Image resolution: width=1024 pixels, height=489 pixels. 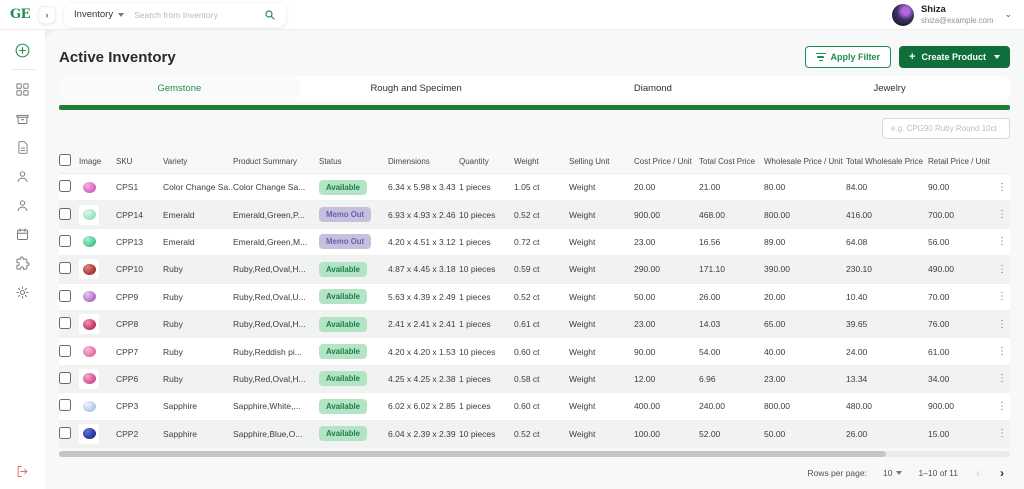 I want to click on tab-diamond: Diamond, so click(x=652, y=88).